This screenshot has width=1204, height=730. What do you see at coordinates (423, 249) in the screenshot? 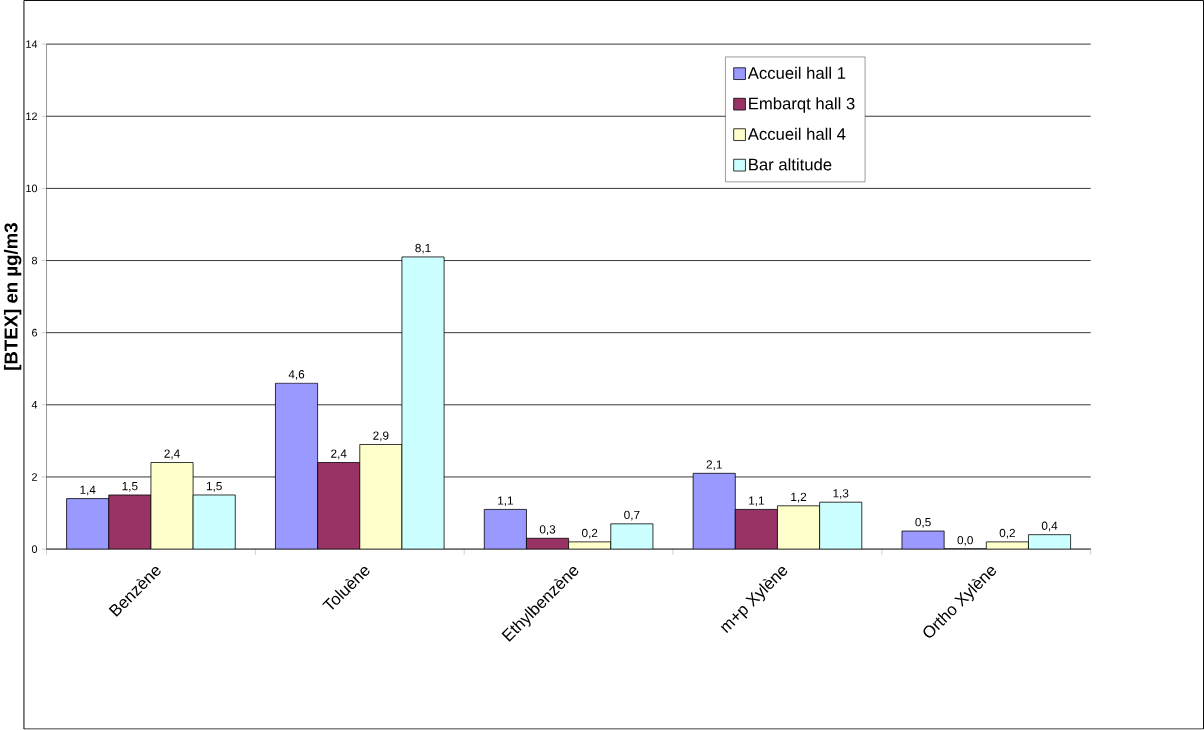
I see `data-label: 8,1` at bounding box center [423, 249].